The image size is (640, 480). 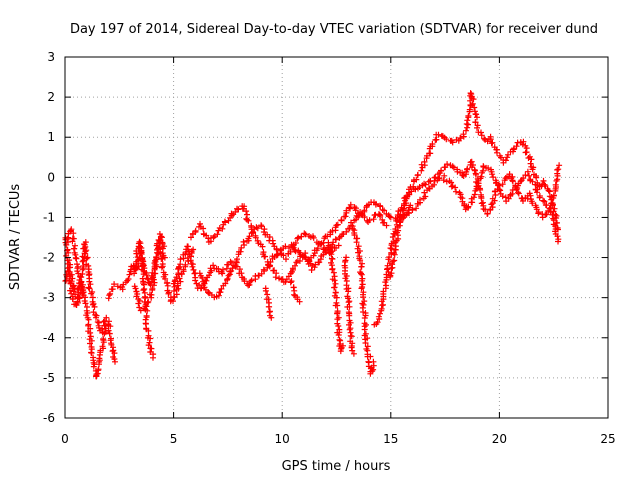 I want to click on y-tick-label: -1, so click(x=49, y=217).